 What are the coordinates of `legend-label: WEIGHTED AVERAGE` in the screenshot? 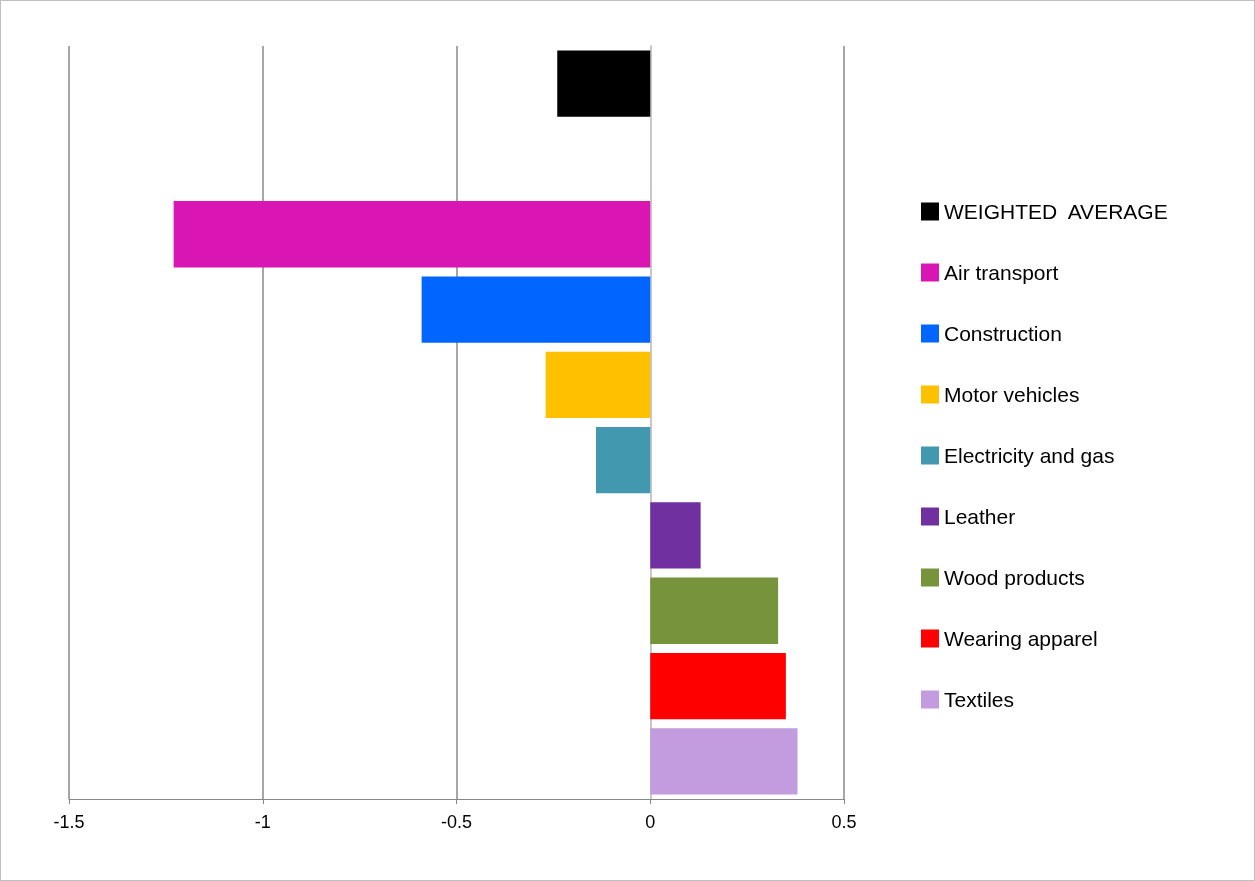 It's located at (1056, 211).